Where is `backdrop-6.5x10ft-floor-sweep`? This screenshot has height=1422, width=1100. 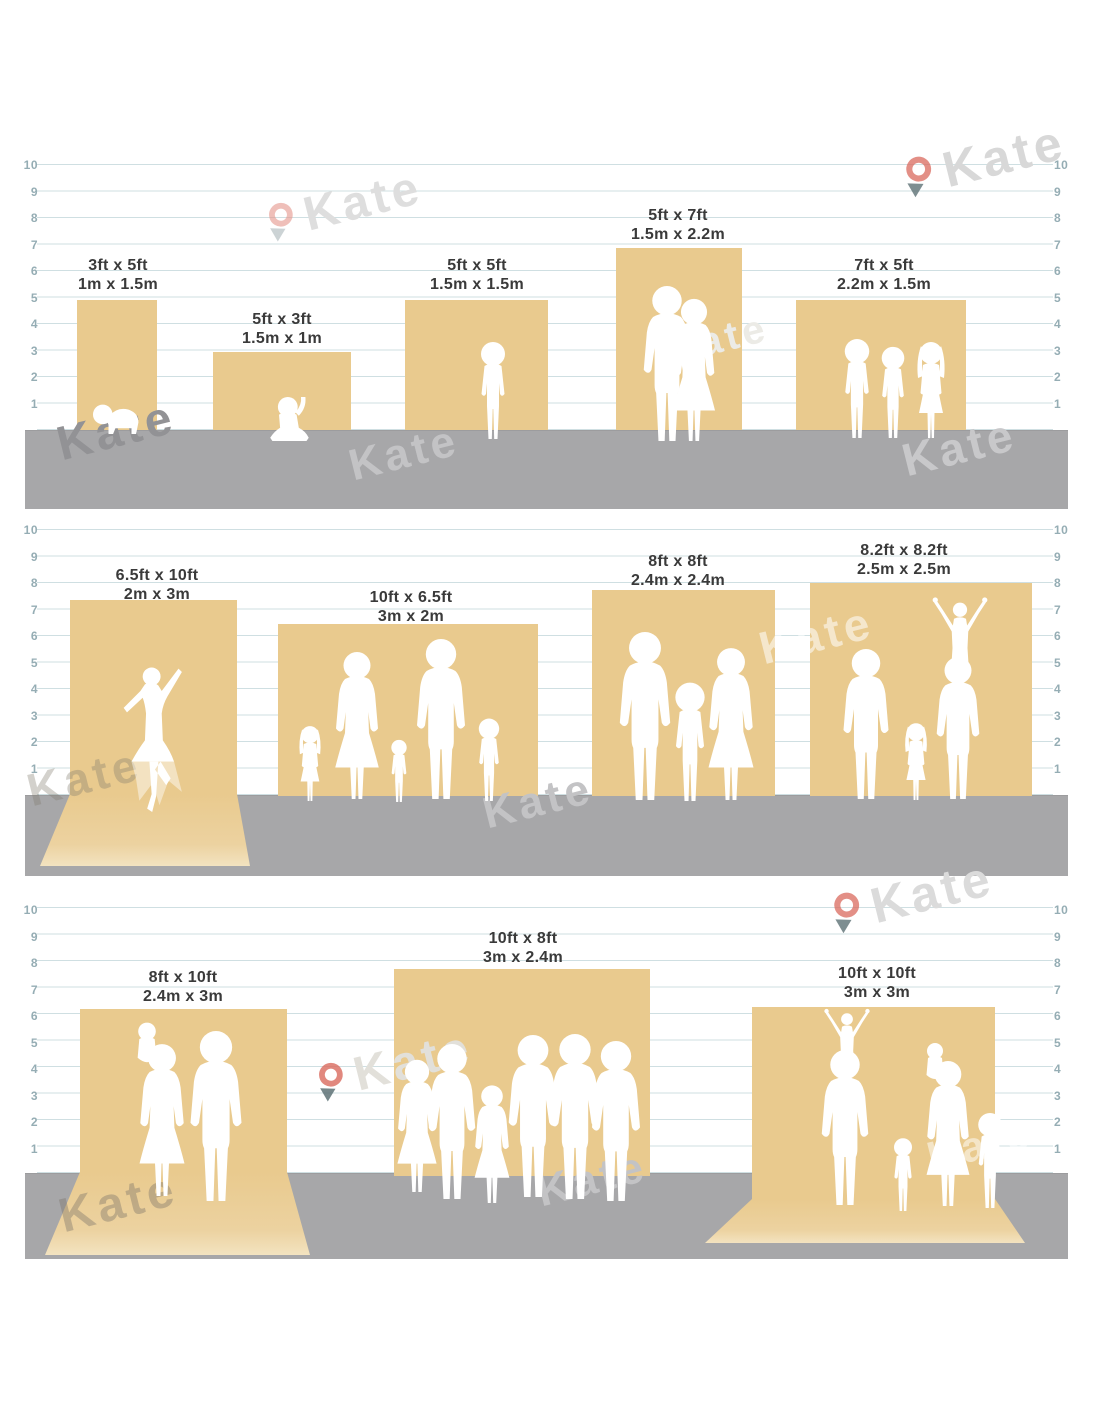
backdrop-6.5x10ft-floor-sweep is located at coordinates (145, 830).